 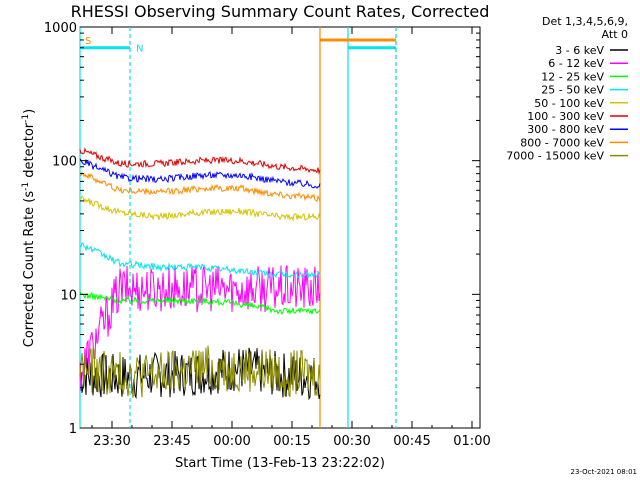 I want to click on legend-entry-label: 6 - 12 keV, so click(x=576, y=63).